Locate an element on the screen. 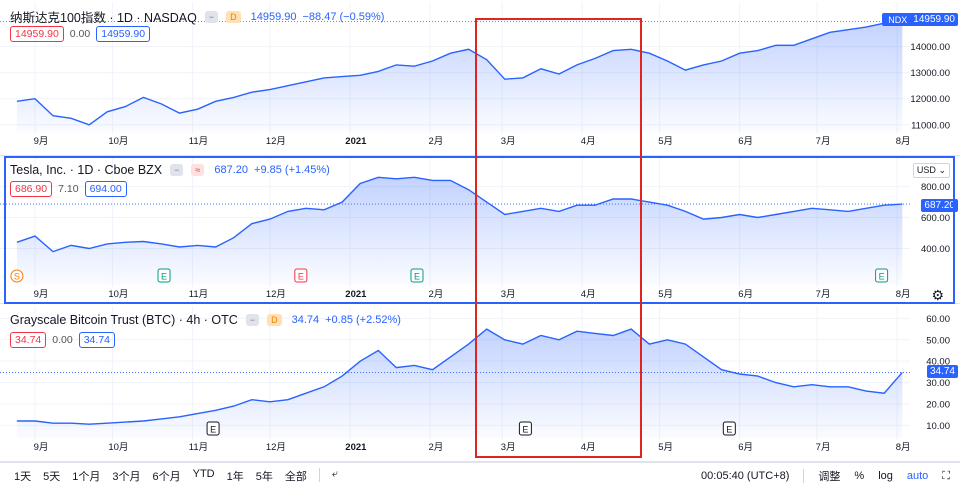 The image size is (960, 489). y-tick-label: 12000.00 is located at coordinates (930, 99).